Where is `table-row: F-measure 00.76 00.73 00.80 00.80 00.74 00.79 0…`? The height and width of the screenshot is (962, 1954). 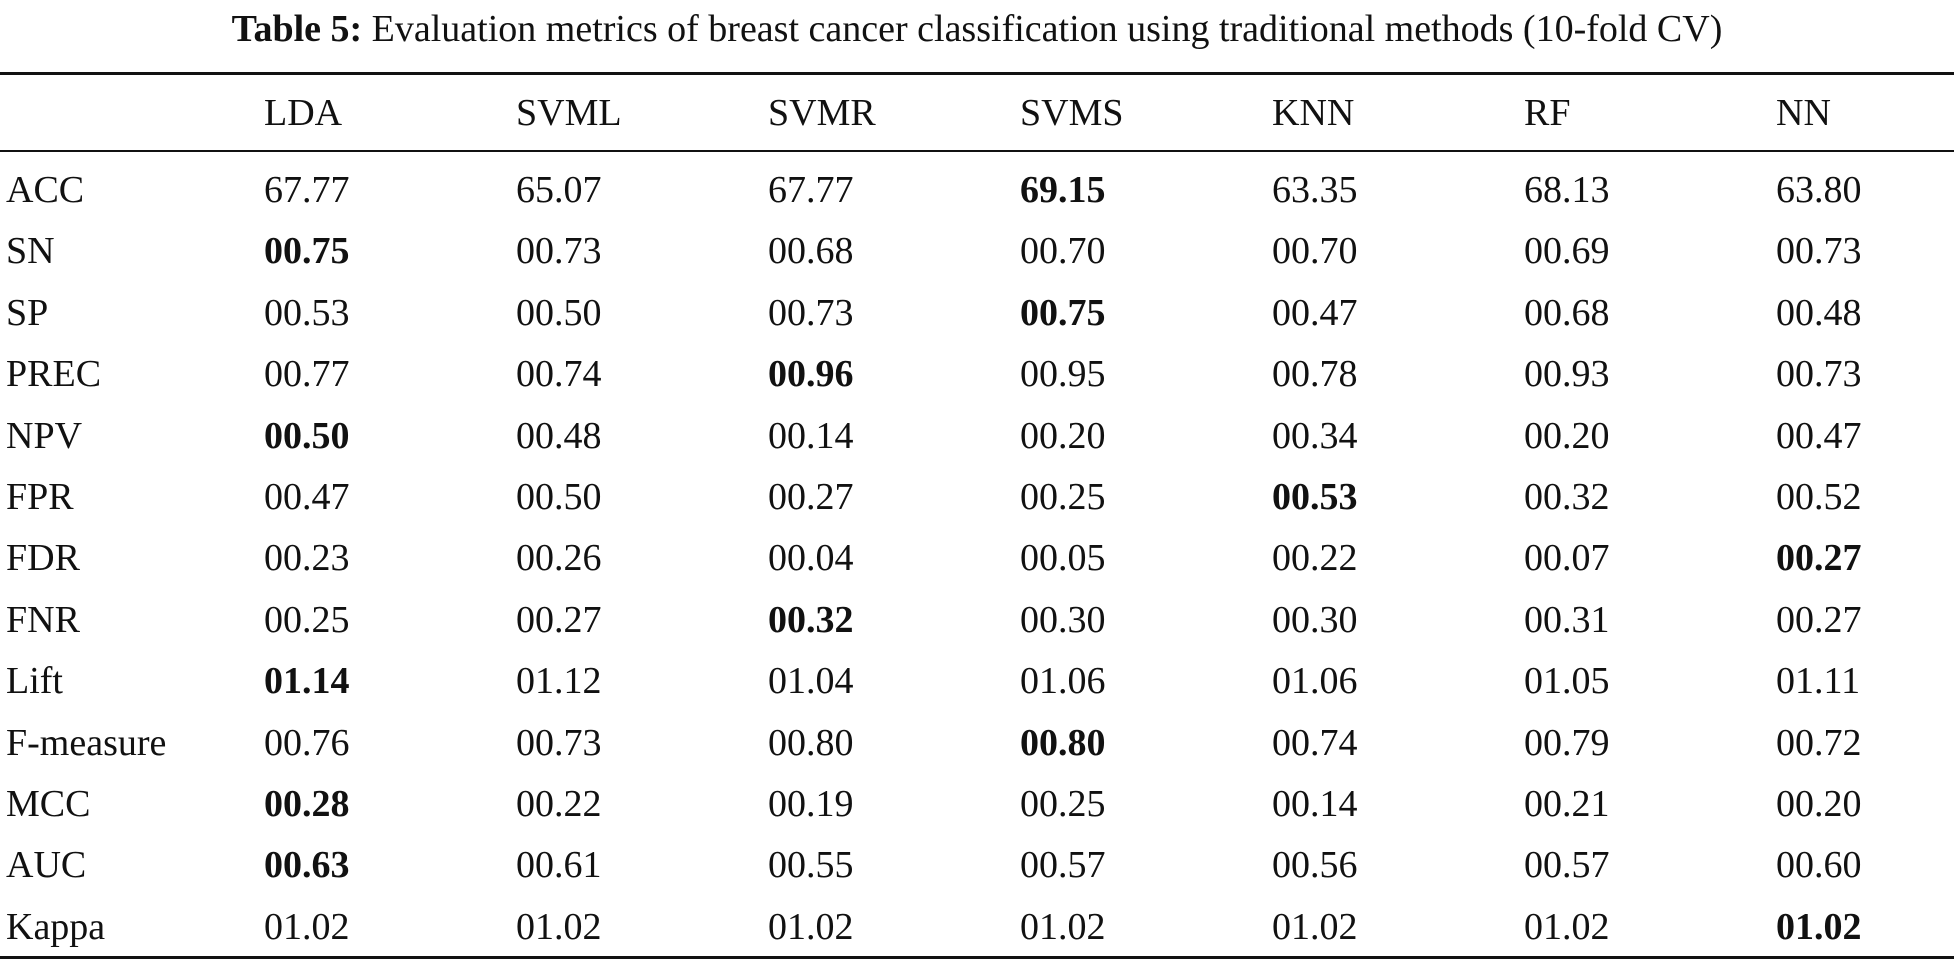
table-row: F-measure 00.76 00.73 00.80 00.80 00.74 00.79 0… is located at coordinates (977, 743).